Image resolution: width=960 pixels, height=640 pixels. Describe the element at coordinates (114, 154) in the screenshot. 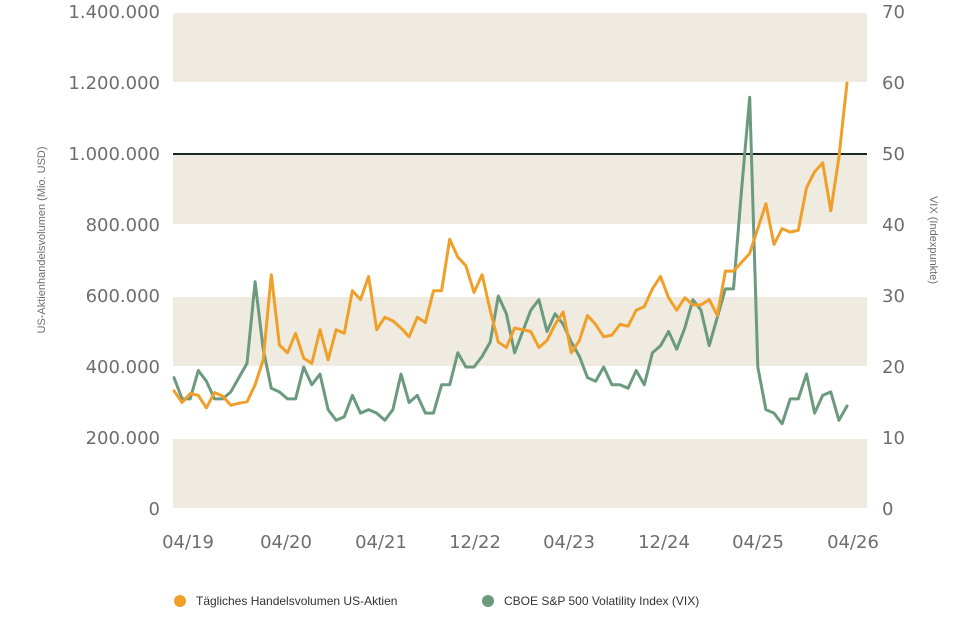

I see `y-left-tick-label: 1.000.000` at that location.